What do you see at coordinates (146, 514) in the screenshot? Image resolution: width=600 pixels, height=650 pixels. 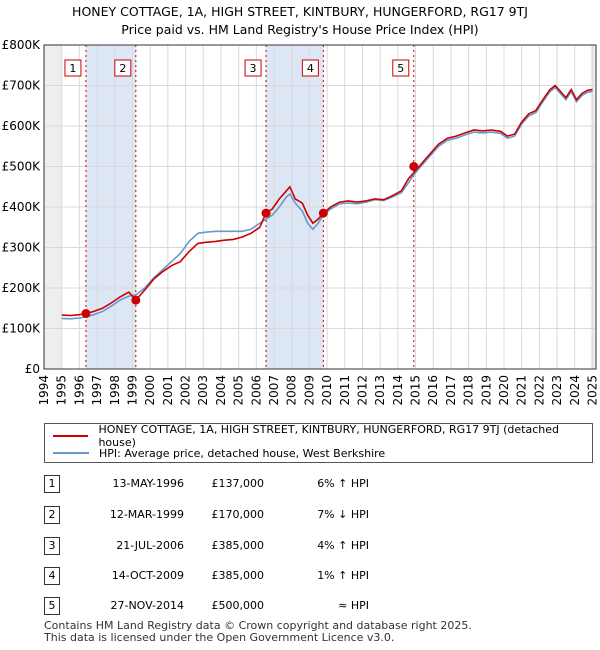 I see `transaction-date: 12-MAR-1999` at bounding box center [146, 514].